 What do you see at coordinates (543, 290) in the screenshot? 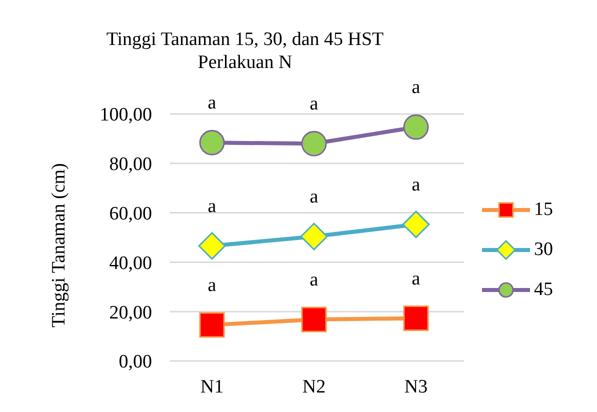
I see `legend-label: 45` at bounding box center [543, 290].